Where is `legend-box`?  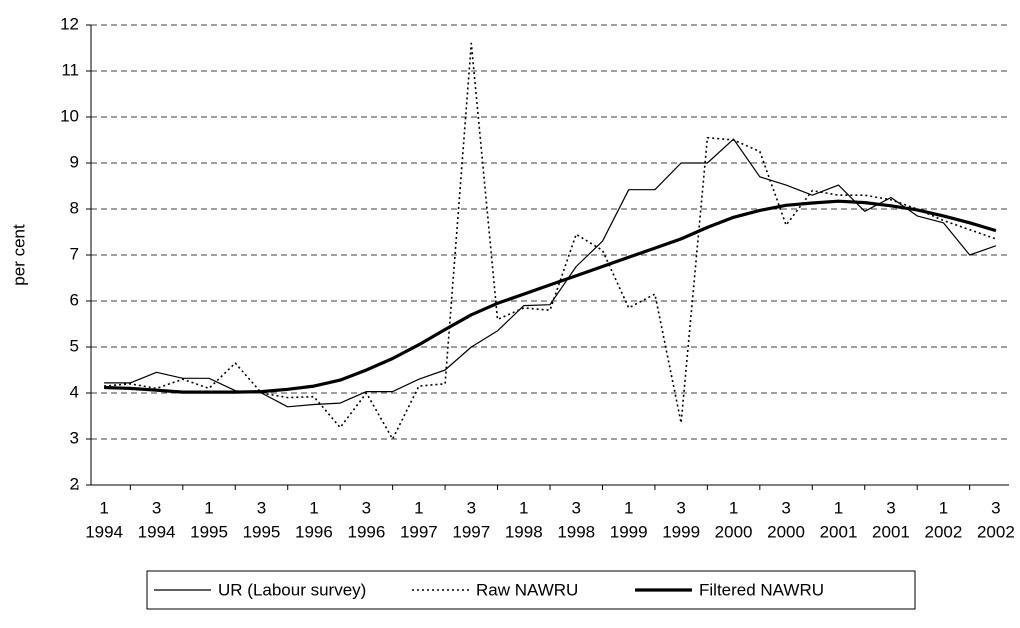
legend-box is located at coordinates (531, 590).